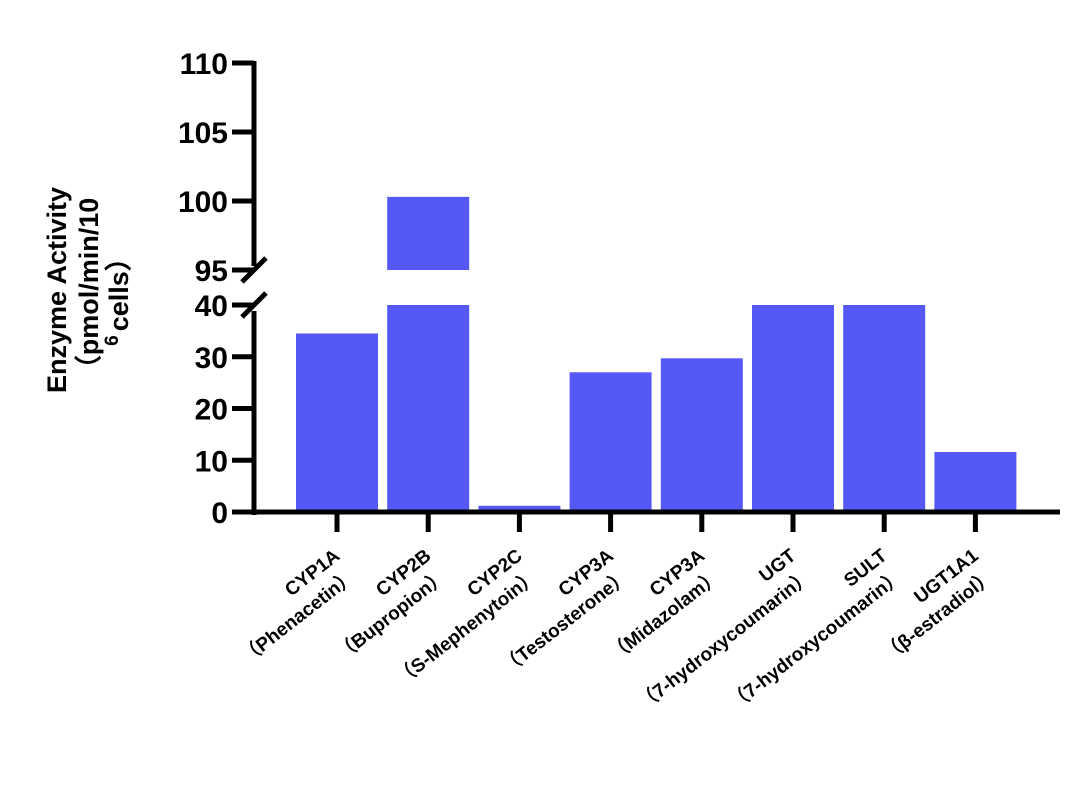 This screenshot has height=801, width=1080. I want to click on y-tick-10-label: 10, so click(211, 461).